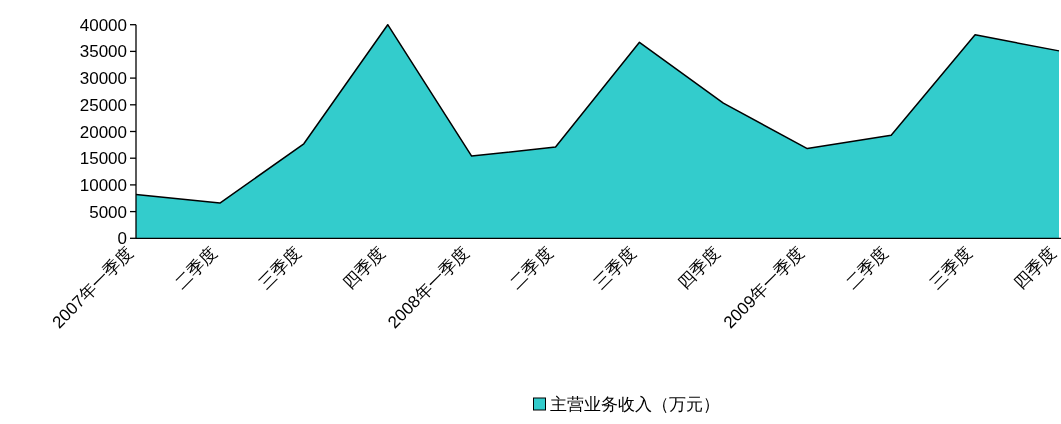 The height and width of the screenshot is (424, 1061). What do you see at coordinates (103, 185) in the screenshot?
I see `y-tick-label: 10000` at bounding box center [103, 185].